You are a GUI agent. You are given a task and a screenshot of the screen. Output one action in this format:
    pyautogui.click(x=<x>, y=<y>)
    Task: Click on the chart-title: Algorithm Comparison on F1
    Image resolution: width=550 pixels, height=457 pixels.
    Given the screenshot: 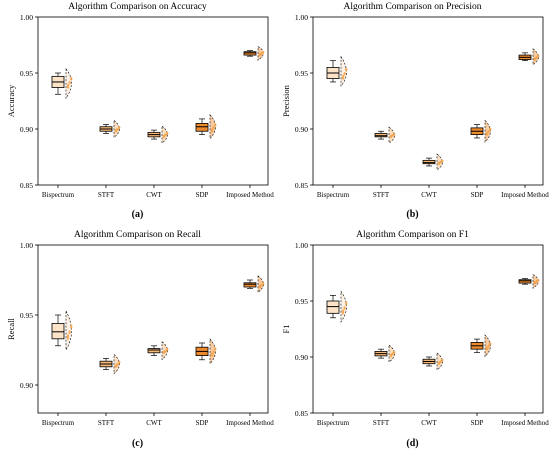 What is the action you would take?
    pyautogui.click(x=412, y=235)
    